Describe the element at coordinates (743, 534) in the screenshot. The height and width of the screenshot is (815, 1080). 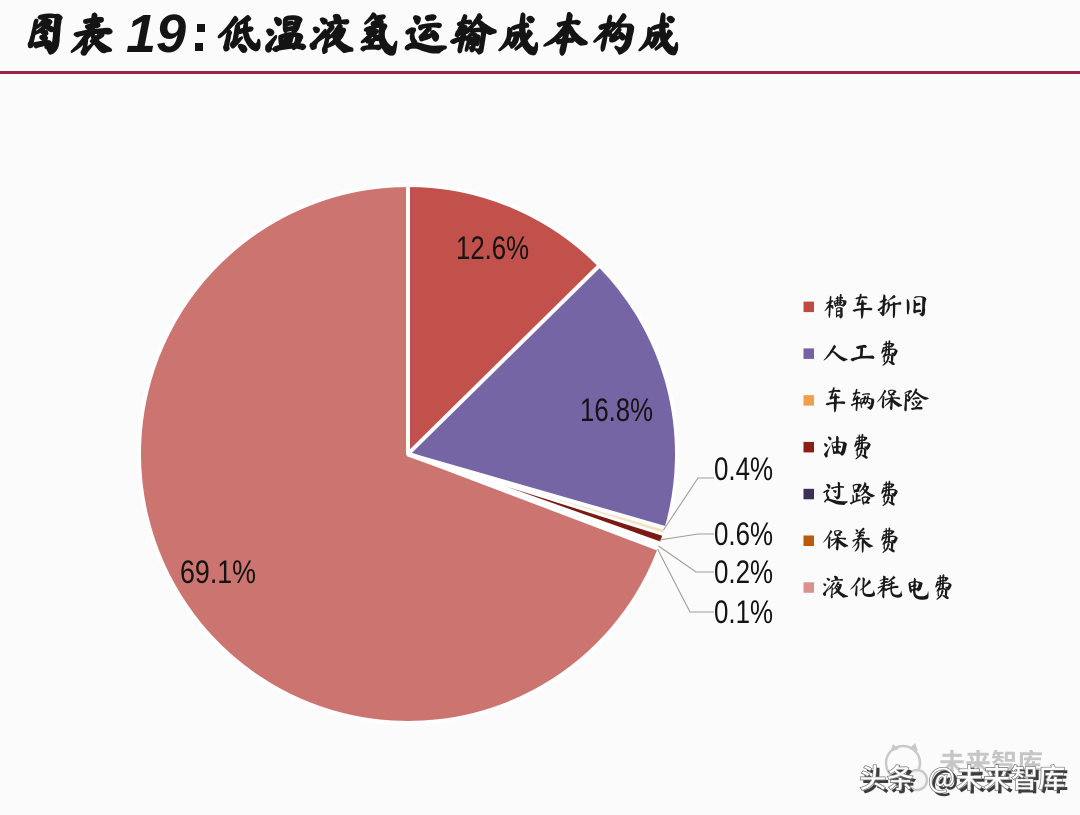
I see `svg-text: 0.6%` at that location.